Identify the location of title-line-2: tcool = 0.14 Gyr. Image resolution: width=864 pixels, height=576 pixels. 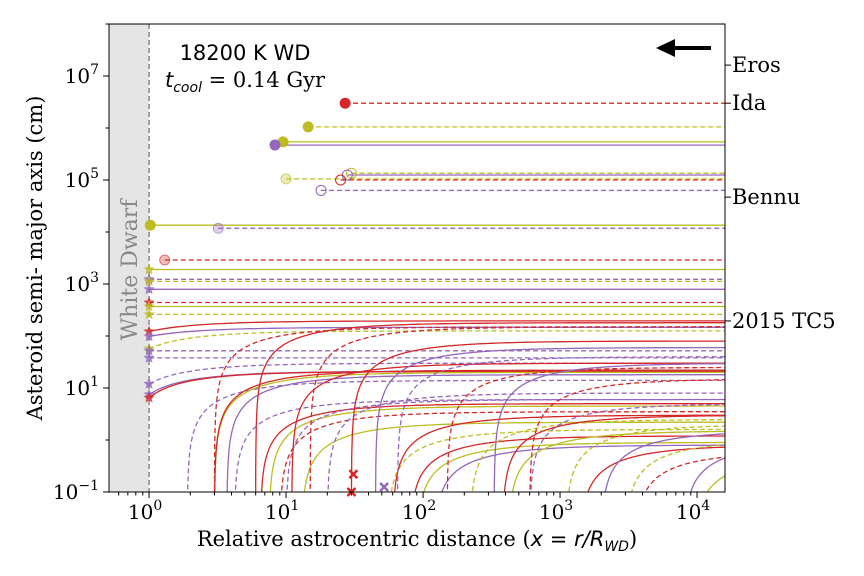
(245, 82).